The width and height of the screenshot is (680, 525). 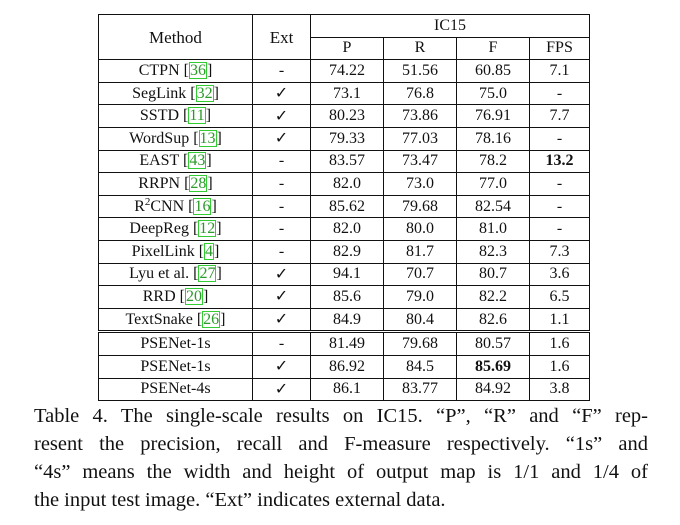 What do you see at coordinates (347, 320) in the screenshot?
I see `precision-cell: 84.9` at bounding box center [347, 320].